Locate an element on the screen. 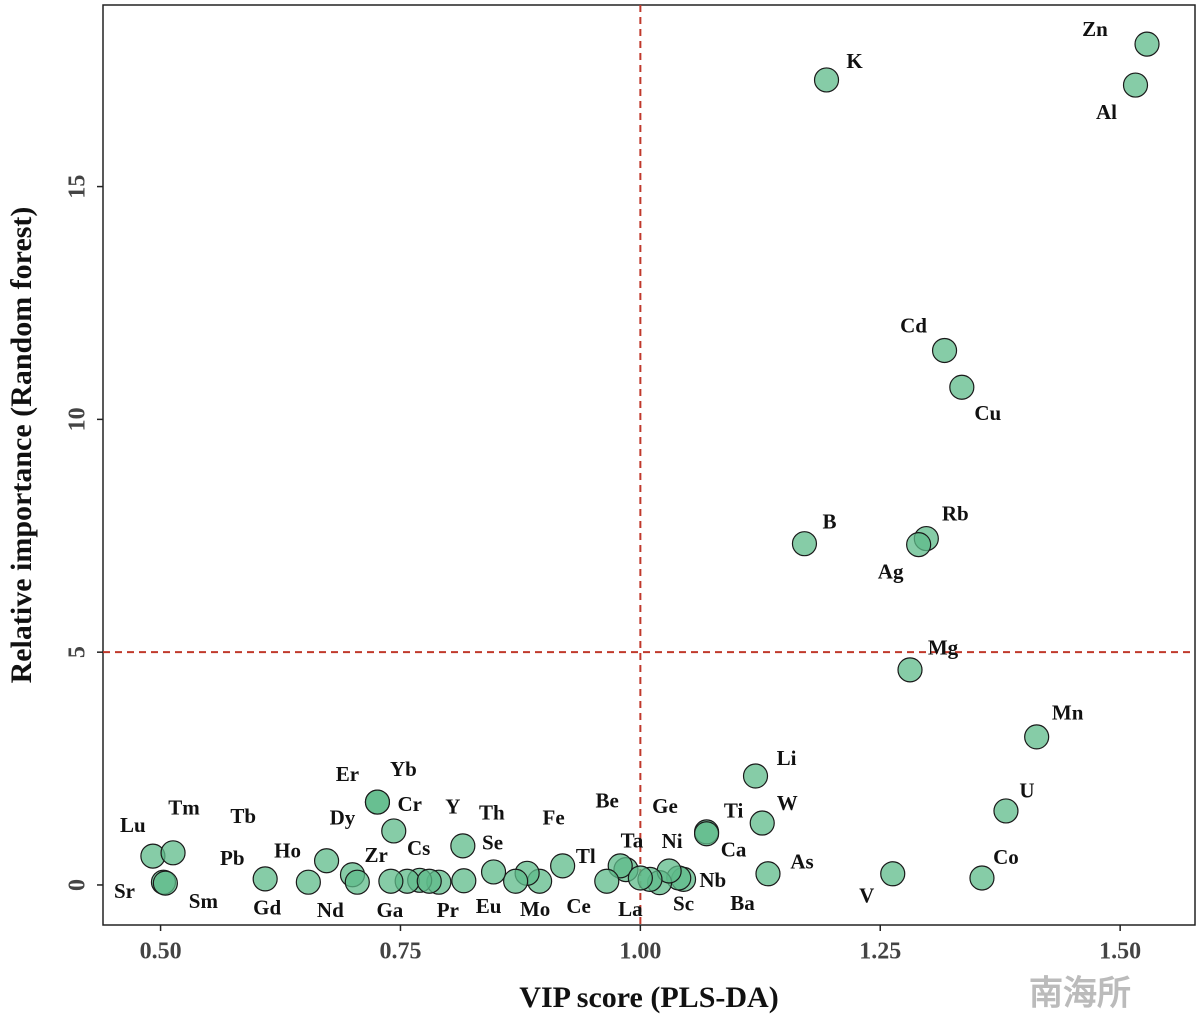  point-label: La is located at coordinates (630, 909).